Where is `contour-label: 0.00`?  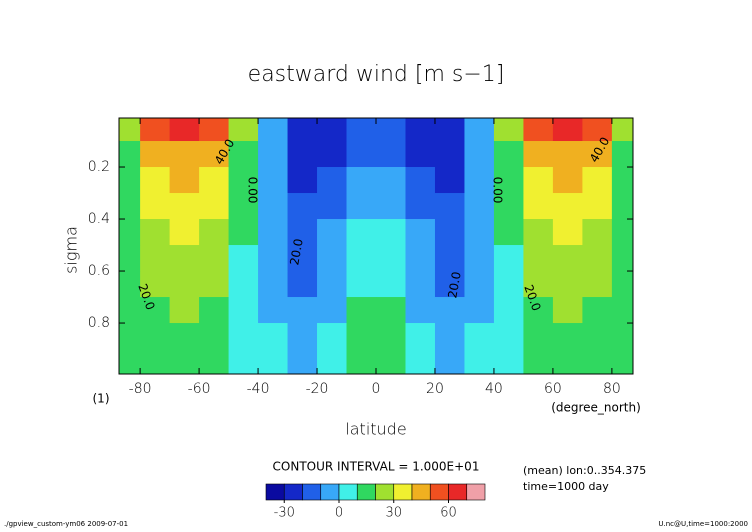
contour-label: 0.00 is located at coordinates (498, 190).